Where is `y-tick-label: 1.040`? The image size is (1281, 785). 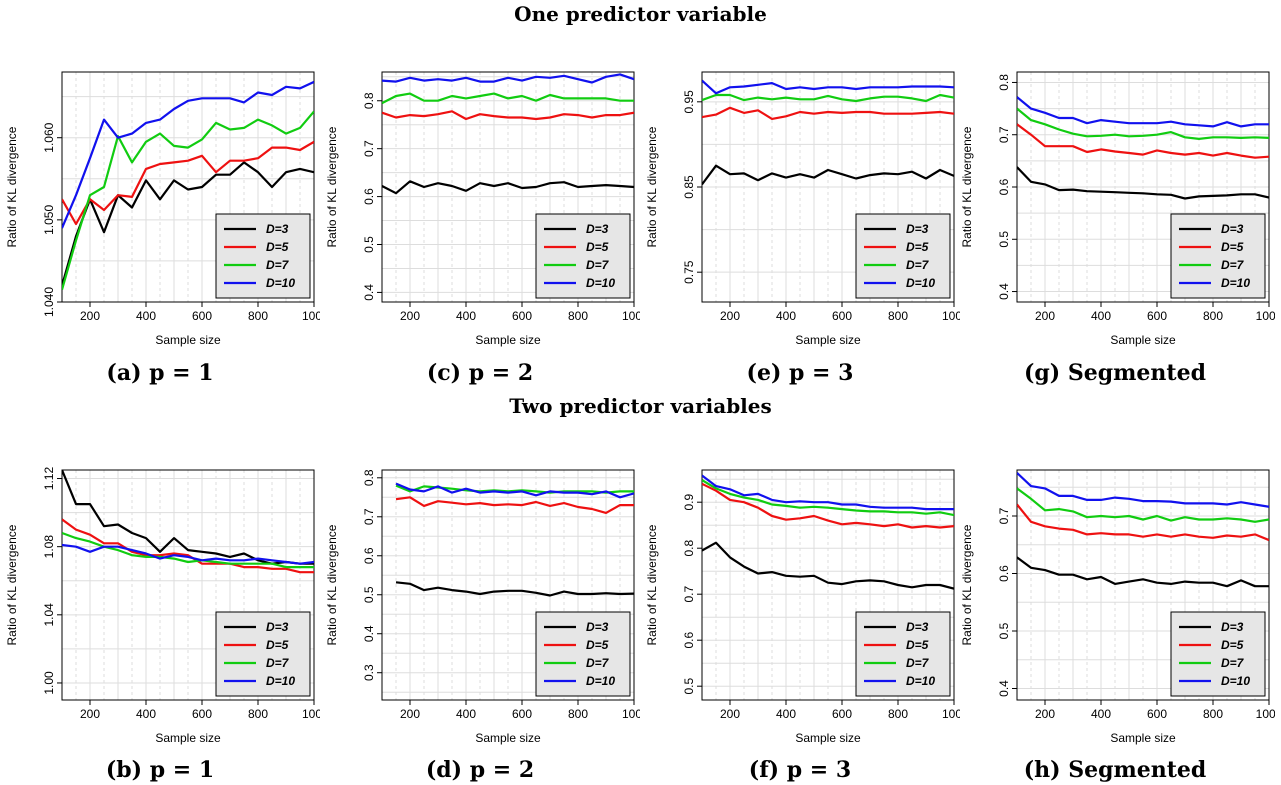
y-tick-label: 1.040 is located at coordinates (49, 302).